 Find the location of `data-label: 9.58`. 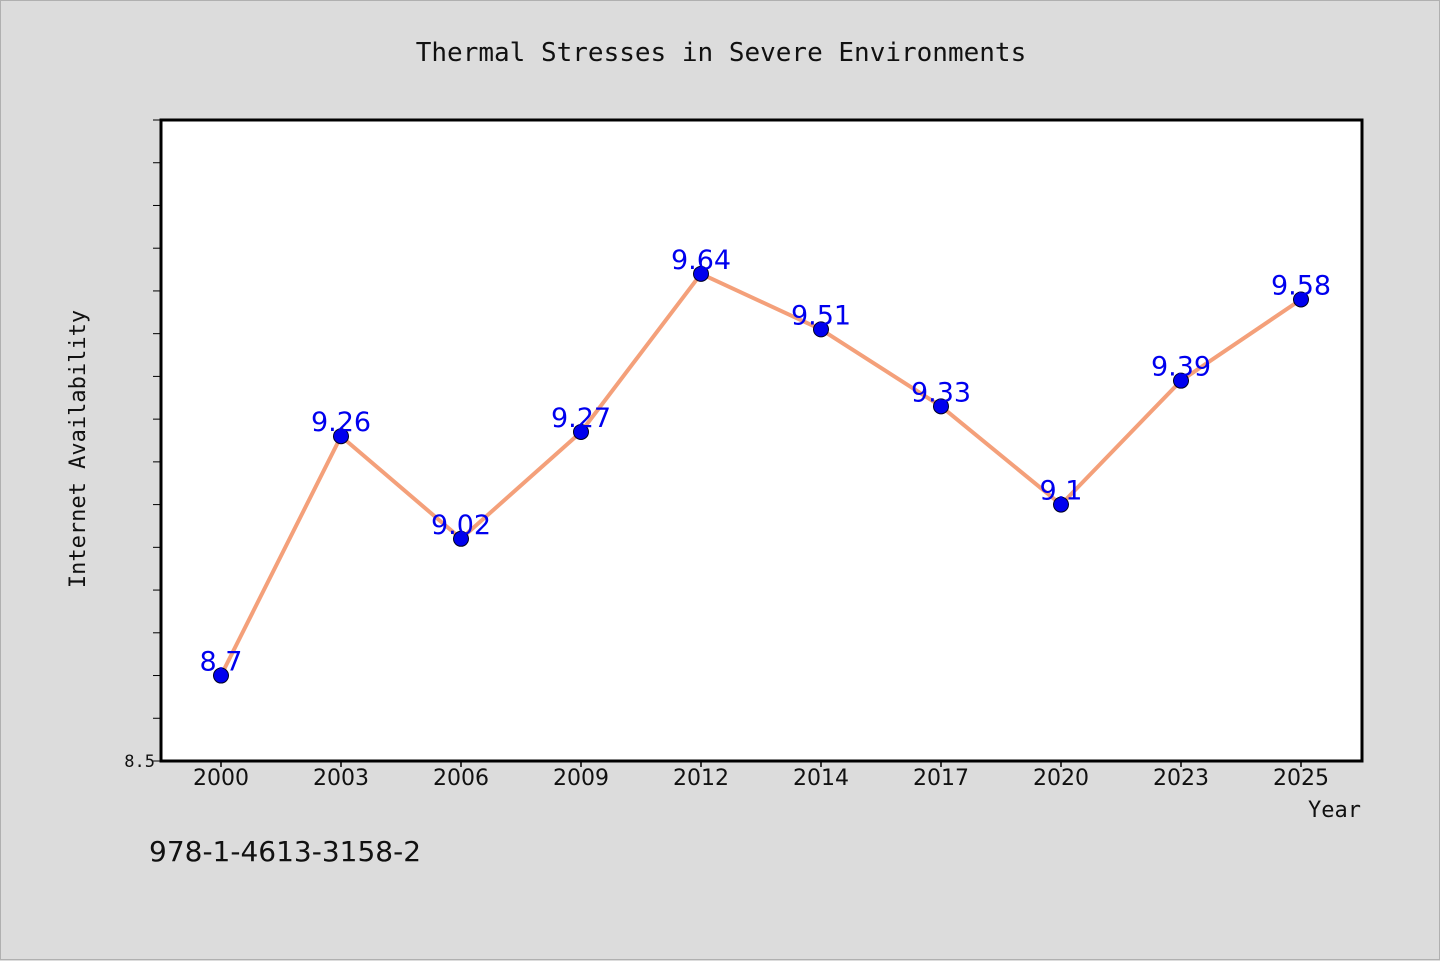

data-label: 9.58 is located at coordinates (1301, 285).